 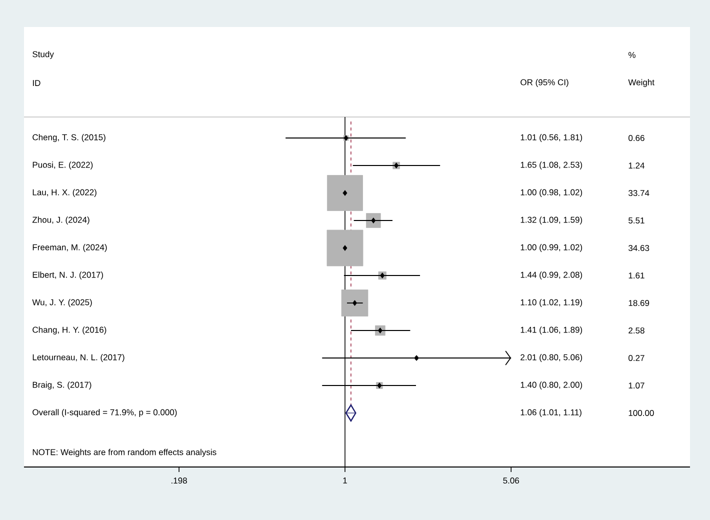 I want to click on annotation: 1.40 (0.80, 2.00), so click(x=551, y=386).